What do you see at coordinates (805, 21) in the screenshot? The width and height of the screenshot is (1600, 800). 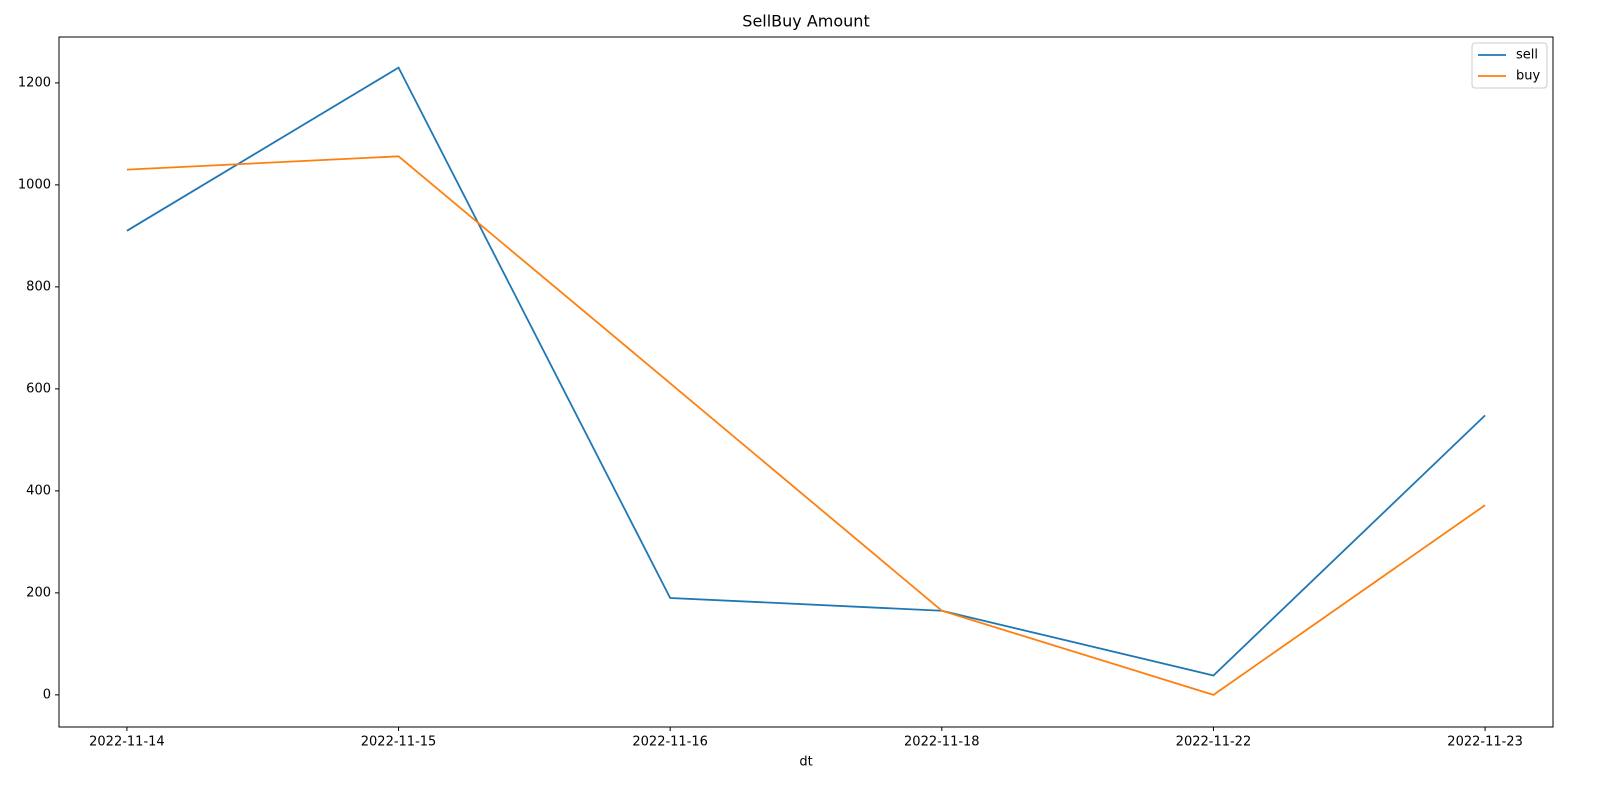 I see `chart-title: SellBuy Amount` at bounding box center [805, 21].